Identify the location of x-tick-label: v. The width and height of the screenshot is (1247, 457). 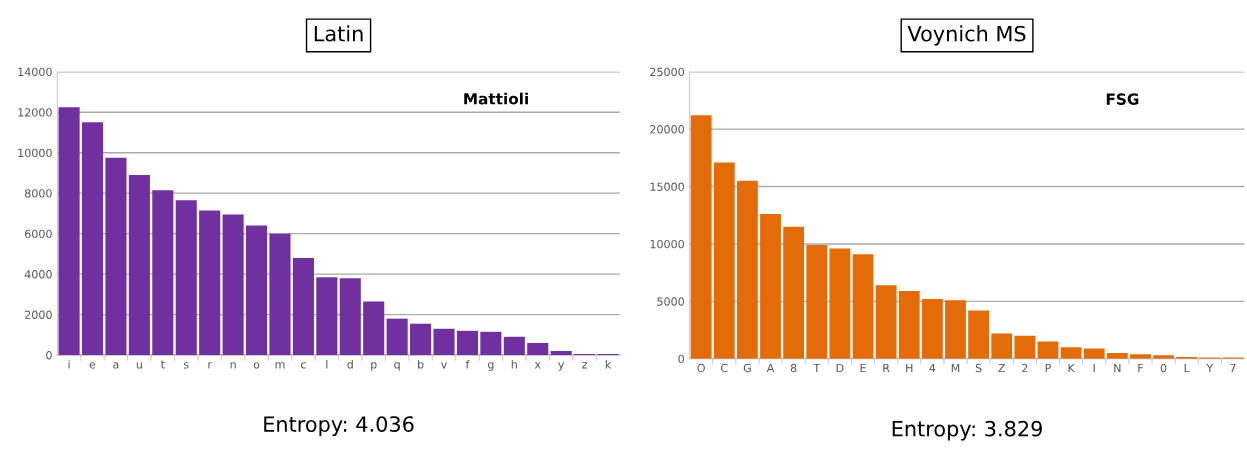
(444, 365).